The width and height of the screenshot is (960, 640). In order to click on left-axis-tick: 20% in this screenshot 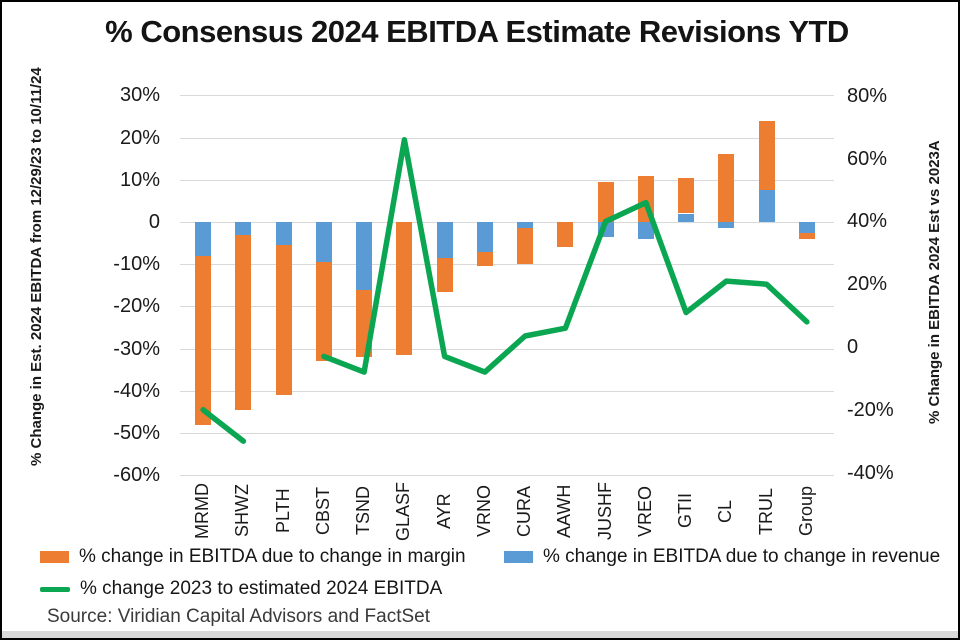, I will do `click(139, 137)`.